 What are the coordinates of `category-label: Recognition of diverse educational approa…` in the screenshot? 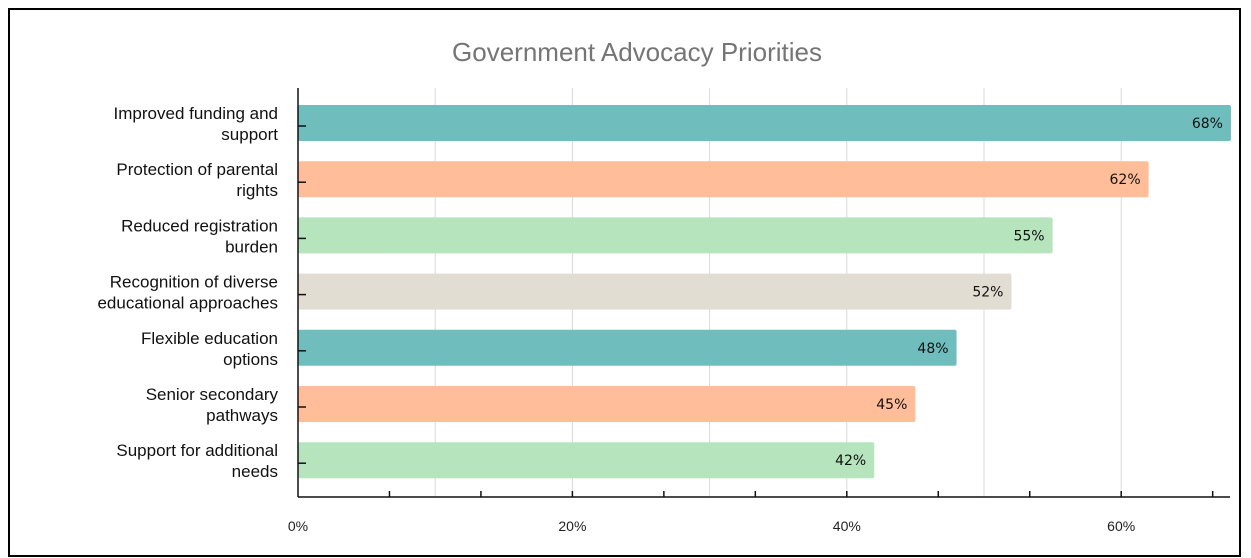 It's located at (187, 293).